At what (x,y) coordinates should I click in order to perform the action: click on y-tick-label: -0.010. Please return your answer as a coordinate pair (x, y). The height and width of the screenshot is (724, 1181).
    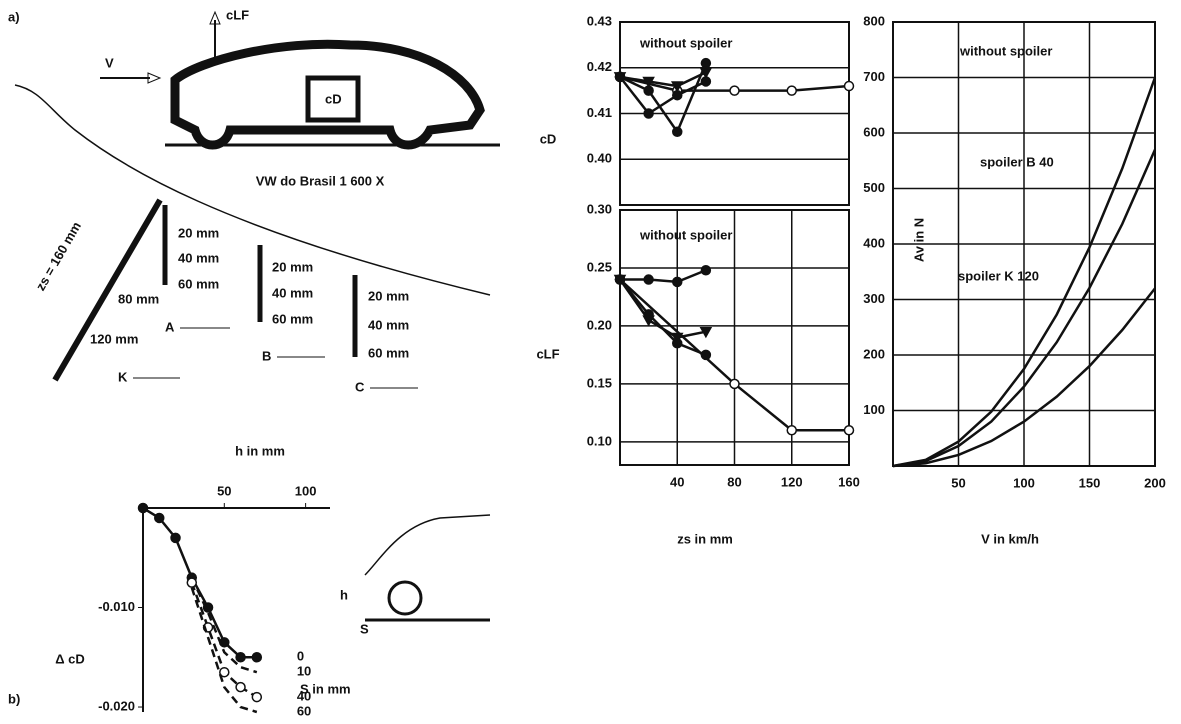
    Looking at the image, I should click on (116, 606).